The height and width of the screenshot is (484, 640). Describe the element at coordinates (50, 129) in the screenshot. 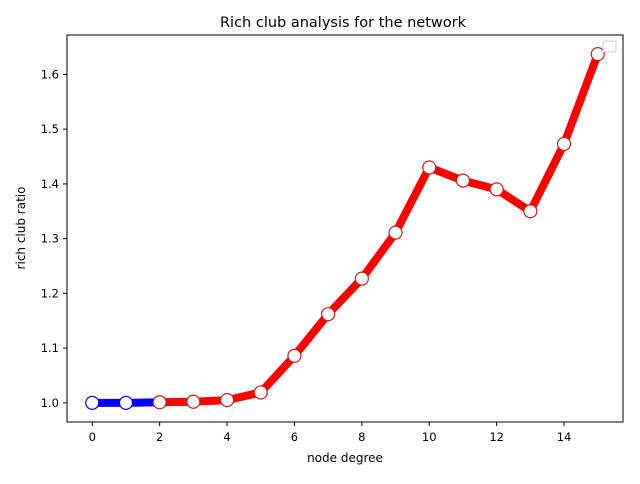

I see `y-tick-label: 1.5` at that location.